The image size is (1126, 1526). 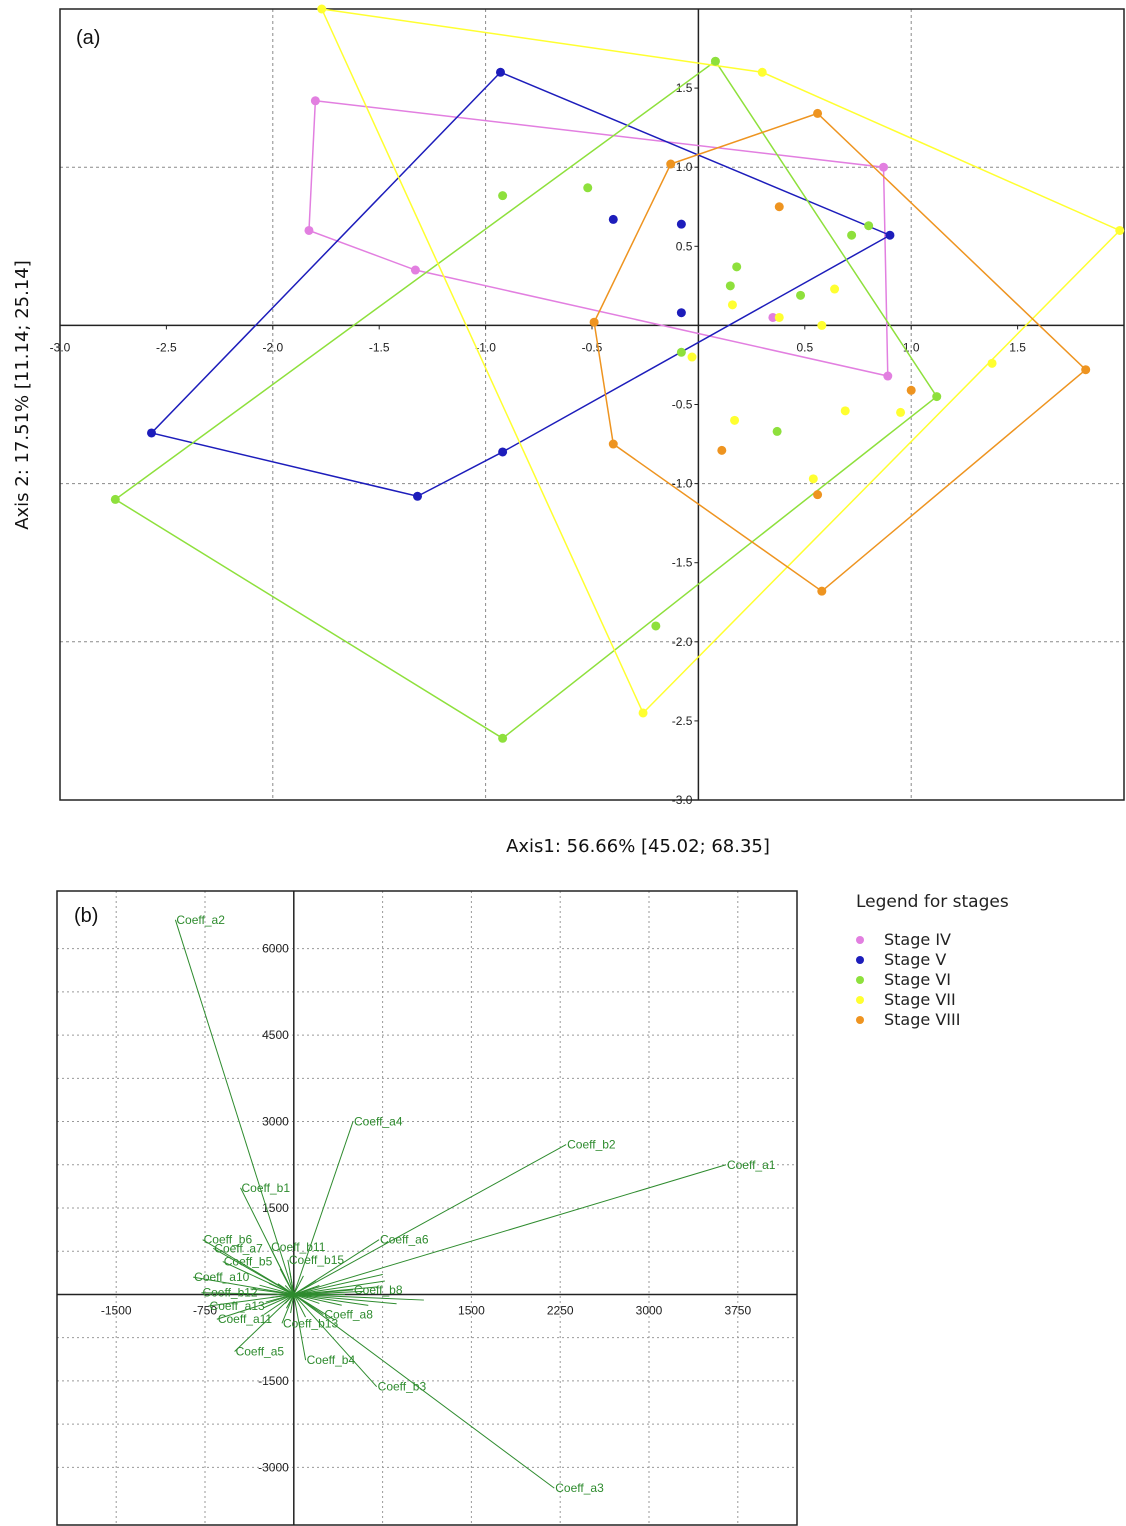 I want to click on vector-label-coeff-b8: Coeff_b8, so click(x=378, y=1290).